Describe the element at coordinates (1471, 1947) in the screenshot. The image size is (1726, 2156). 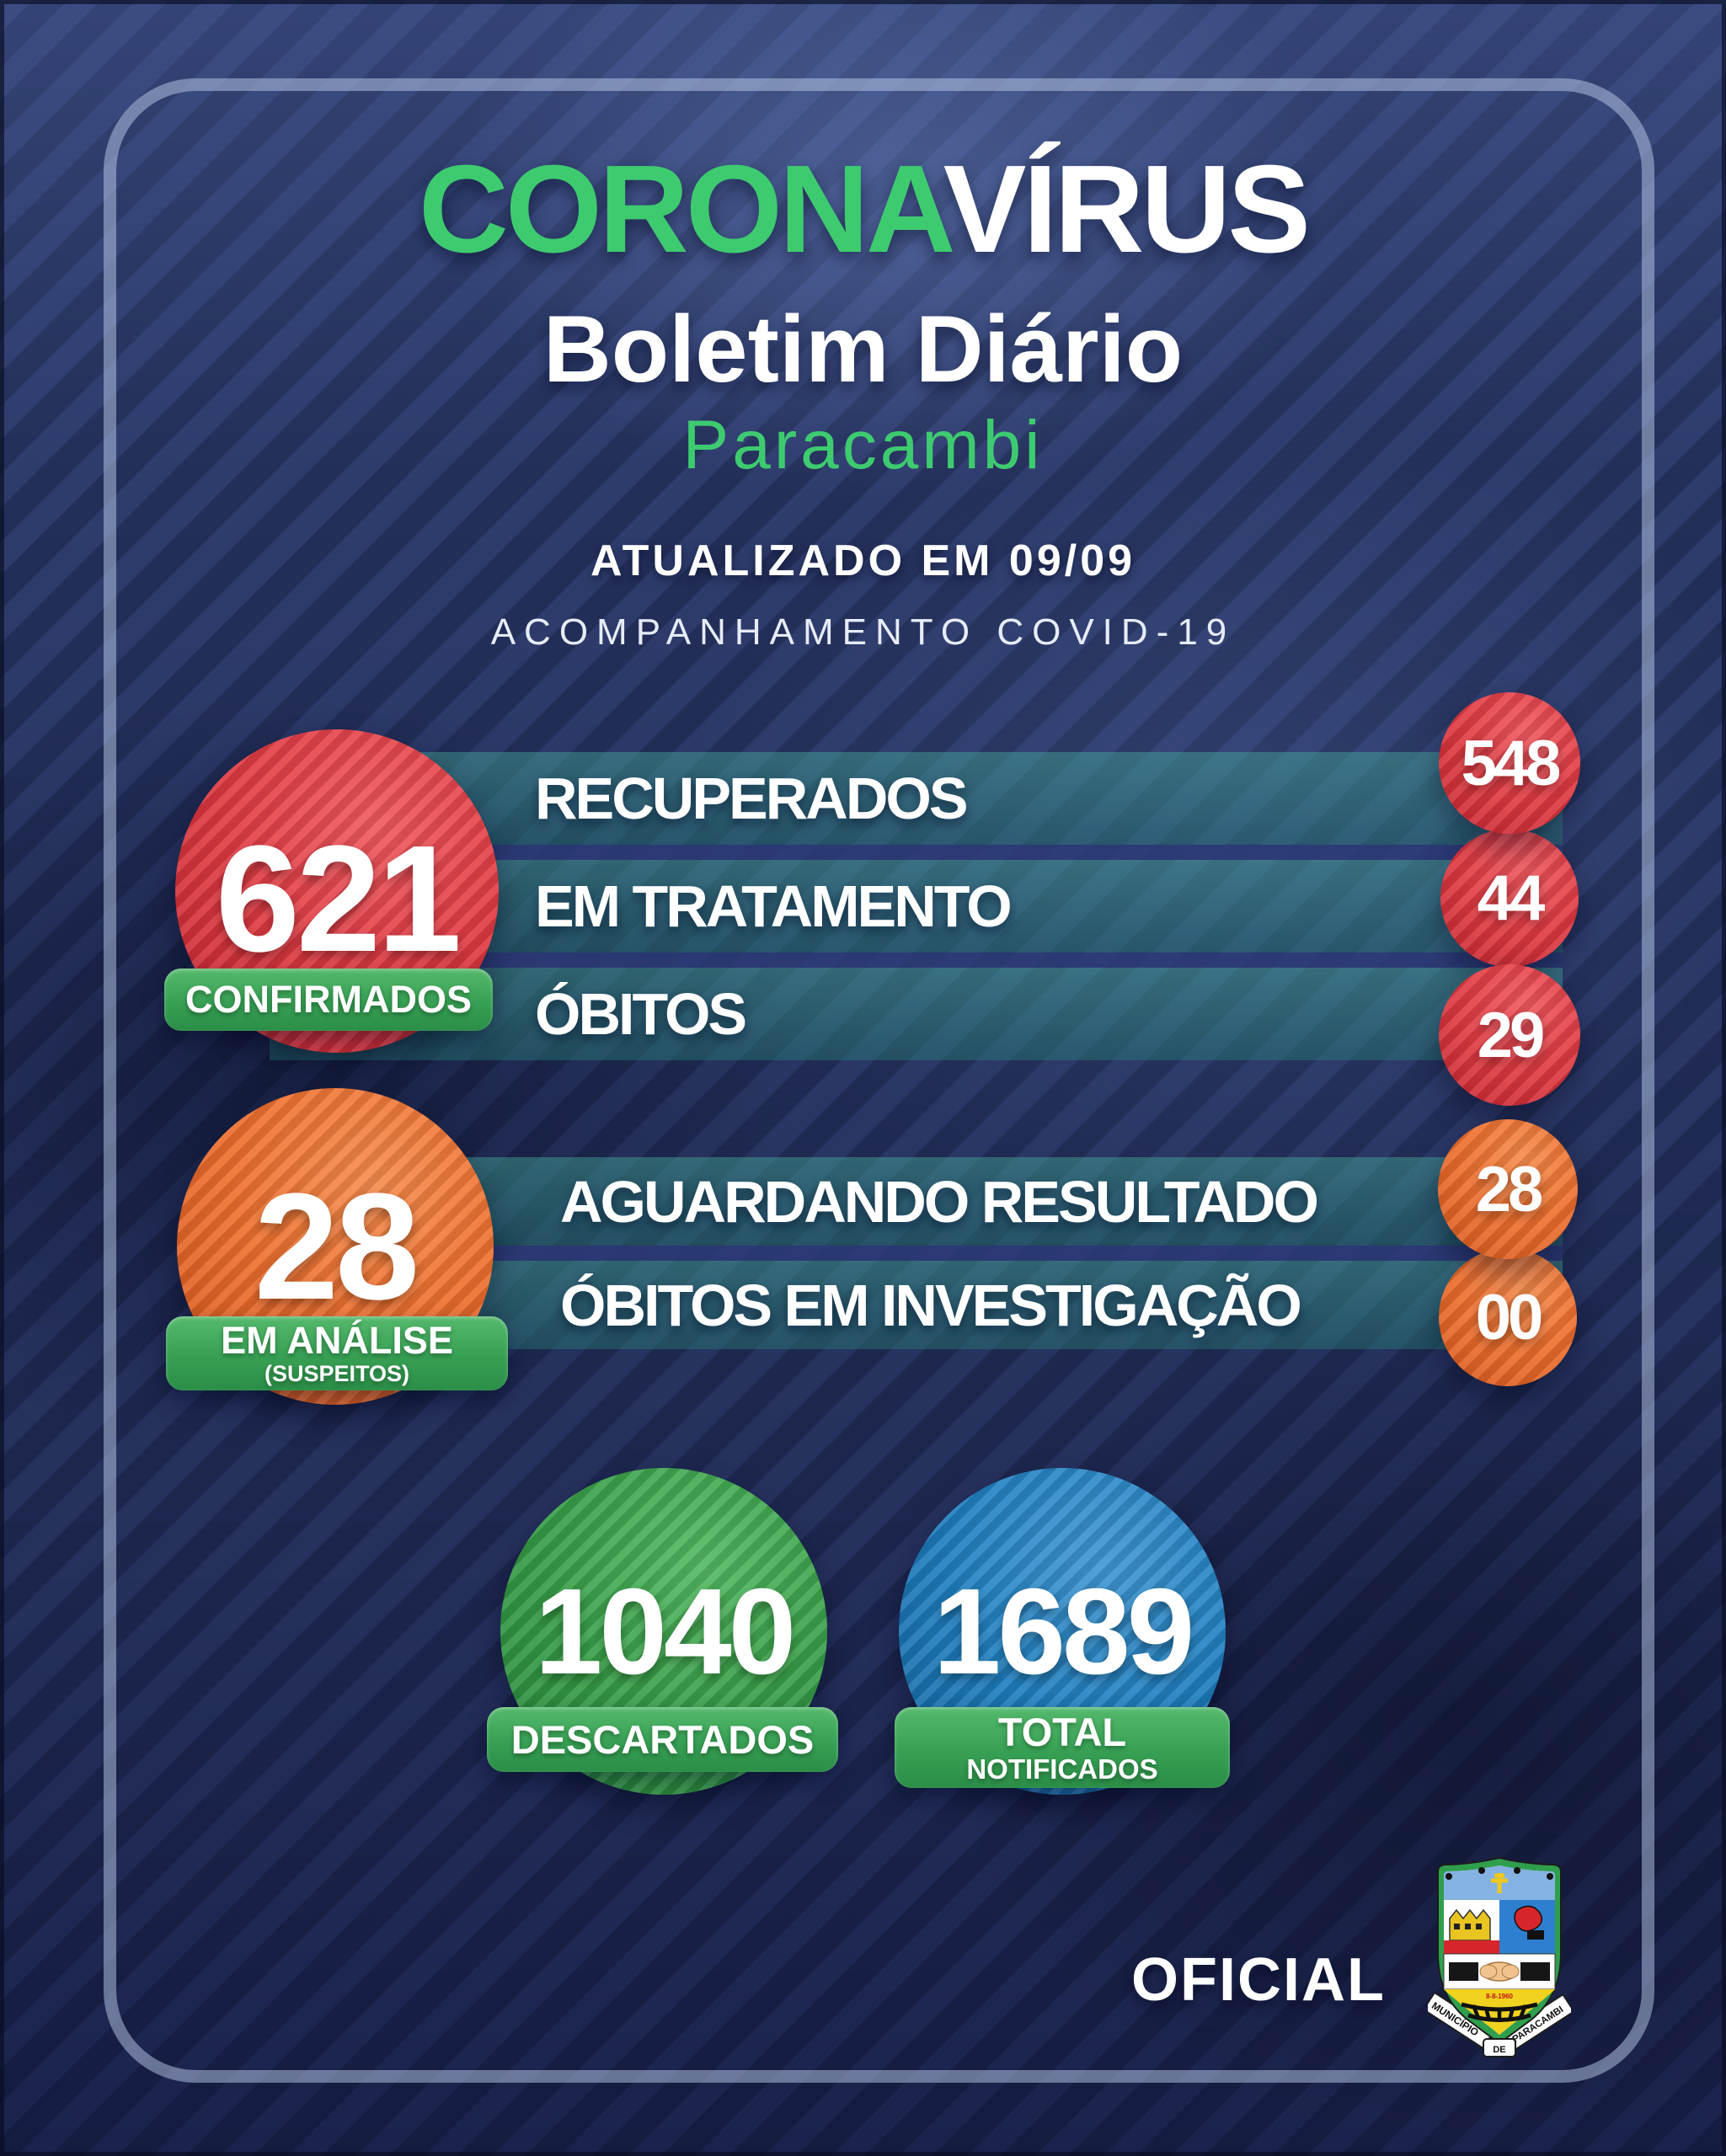
I see `crest-red-ground` at that location.